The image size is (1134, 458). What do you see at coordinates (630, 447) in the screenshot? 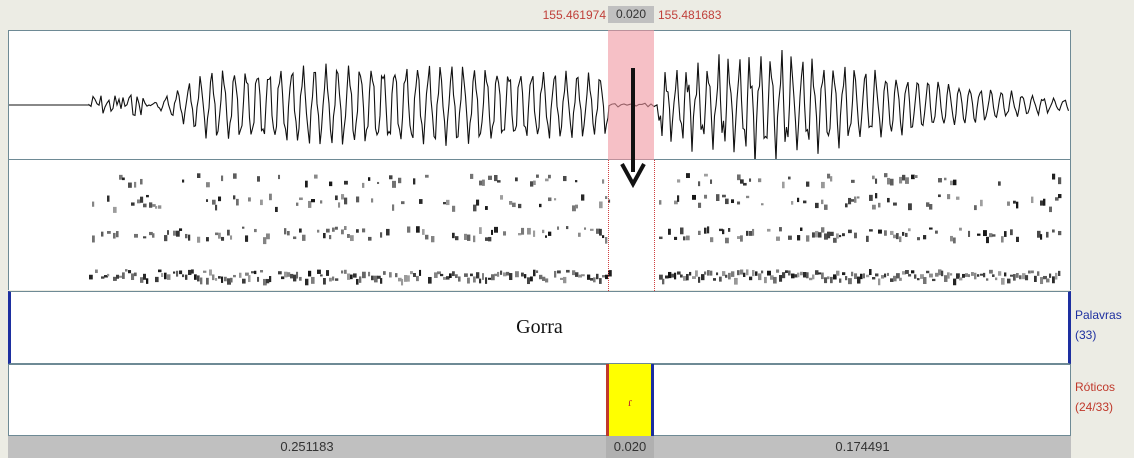
I see `duration-selected: 0.020` at bounding box center [630, 447].